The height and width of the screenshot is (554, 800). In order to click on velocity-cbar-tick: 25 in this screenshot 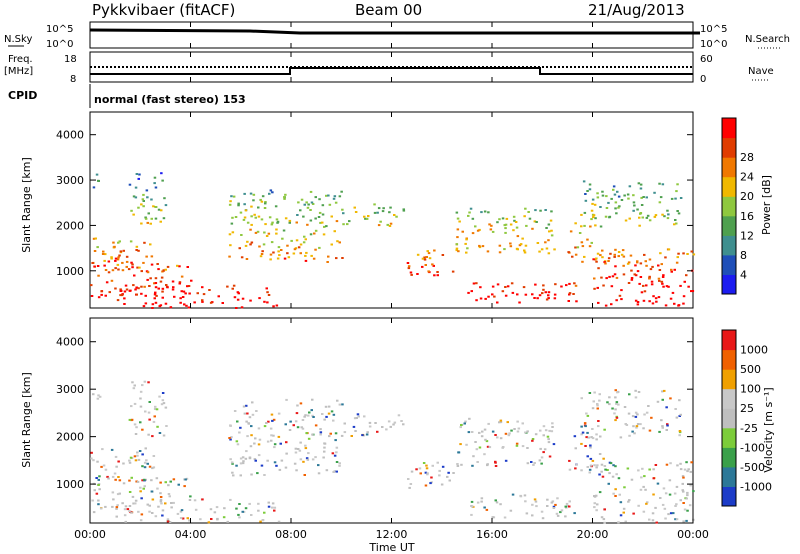, I will do `click(747, 408)`.